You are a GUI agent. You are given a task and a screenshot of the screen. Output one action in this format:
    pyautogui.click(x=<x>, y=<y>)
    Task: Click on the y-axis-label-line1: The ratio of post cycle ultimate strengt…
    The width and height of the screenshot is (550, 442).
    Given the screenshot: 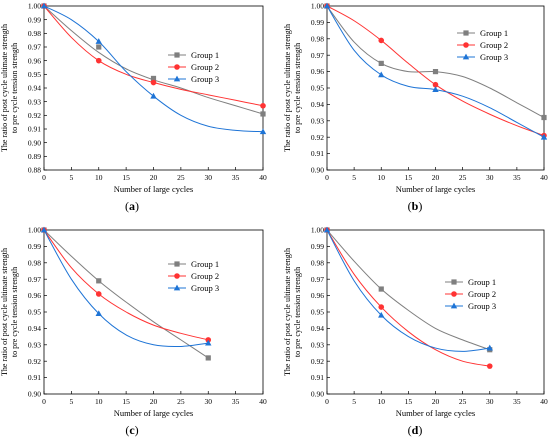 What is the action you would take?
    pyautogui.click(x=287, y=88)
    